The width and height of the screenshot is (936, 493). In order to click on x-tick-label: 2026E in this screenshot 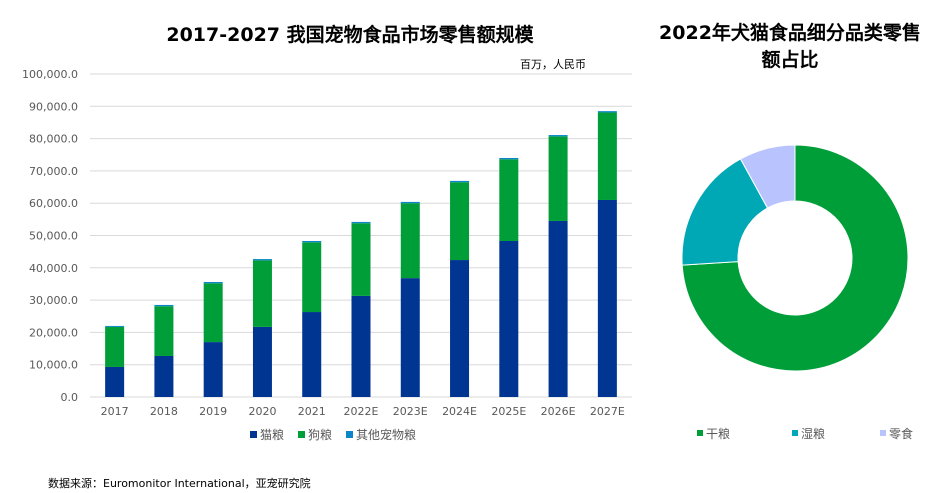, I will do `click(558, 411)`.